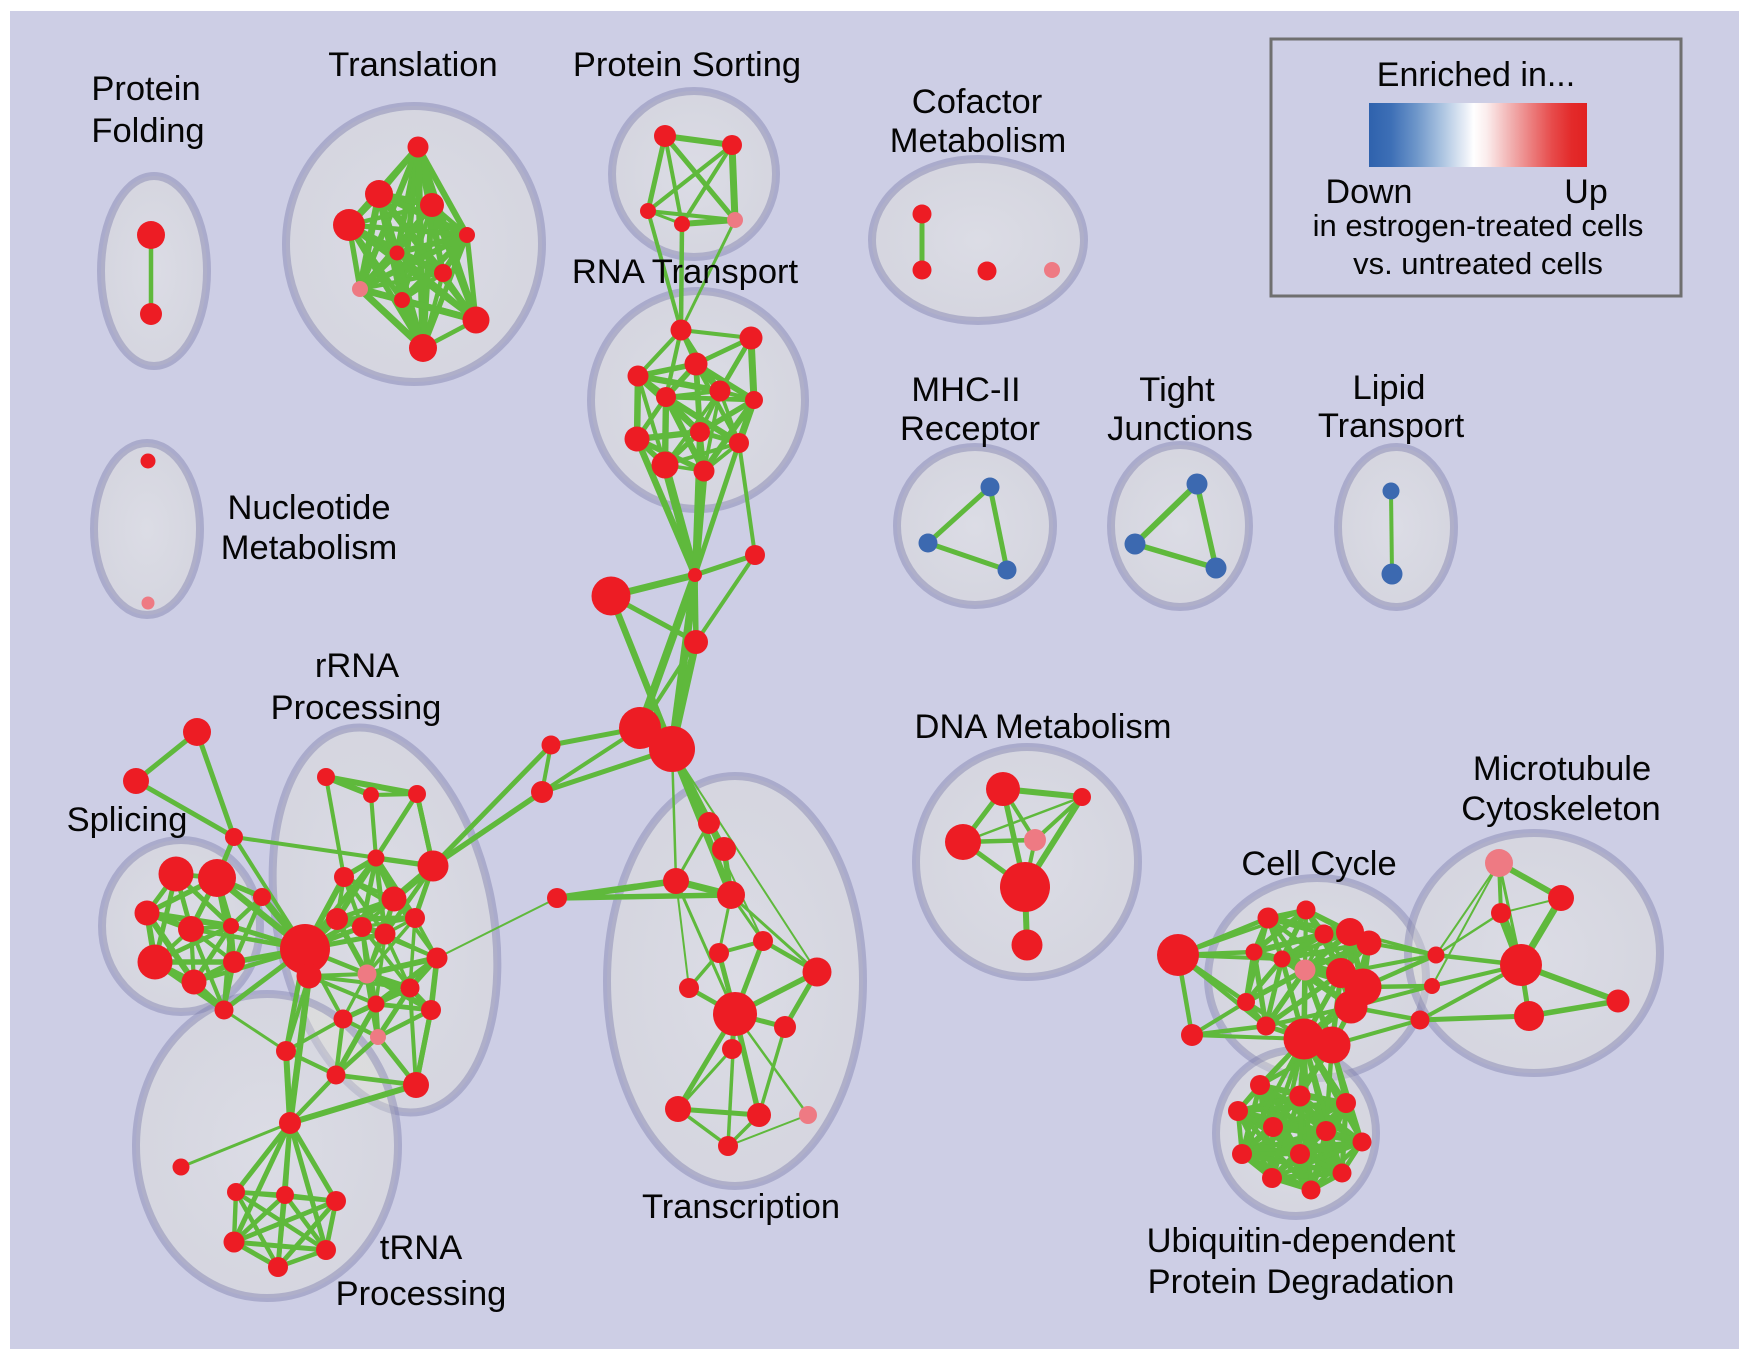 Image resolution: width=1750 pixels, height=1360 pixels. Describe the element at coordinates (145, 89) in the screenshot. I see `svg-text: Protein` at that location.